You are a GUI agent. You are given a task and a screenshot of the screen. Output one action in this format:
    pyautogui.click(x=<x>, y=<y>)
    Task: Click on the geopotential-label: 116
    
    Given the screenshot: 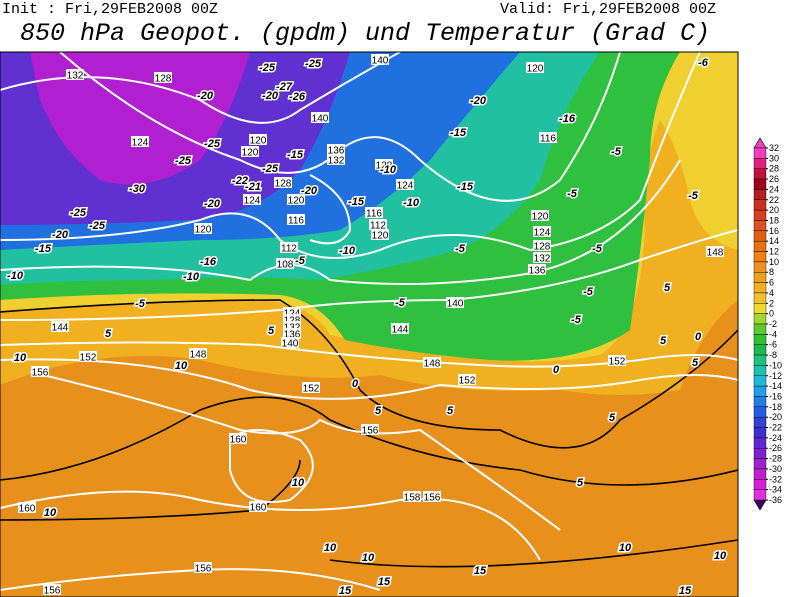 What is the action you would take?
    pyautogui.click(x=548, y=139)
    